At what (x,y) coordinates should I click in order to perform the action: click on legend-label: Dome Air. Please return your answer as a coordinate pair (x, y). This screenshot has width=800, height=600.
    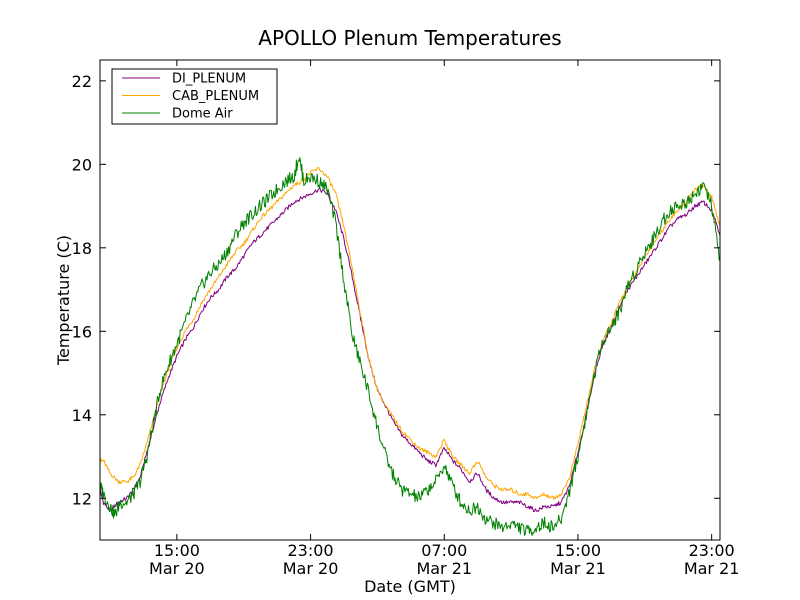
    Looking at the image, I should click on (202, 114).